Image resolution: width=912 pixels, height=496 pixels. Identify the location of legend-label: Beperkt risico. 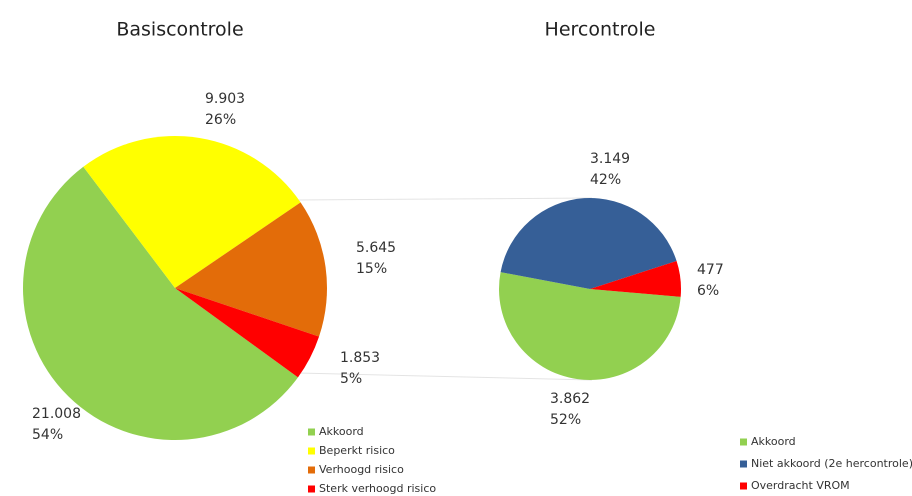
(357, 450).